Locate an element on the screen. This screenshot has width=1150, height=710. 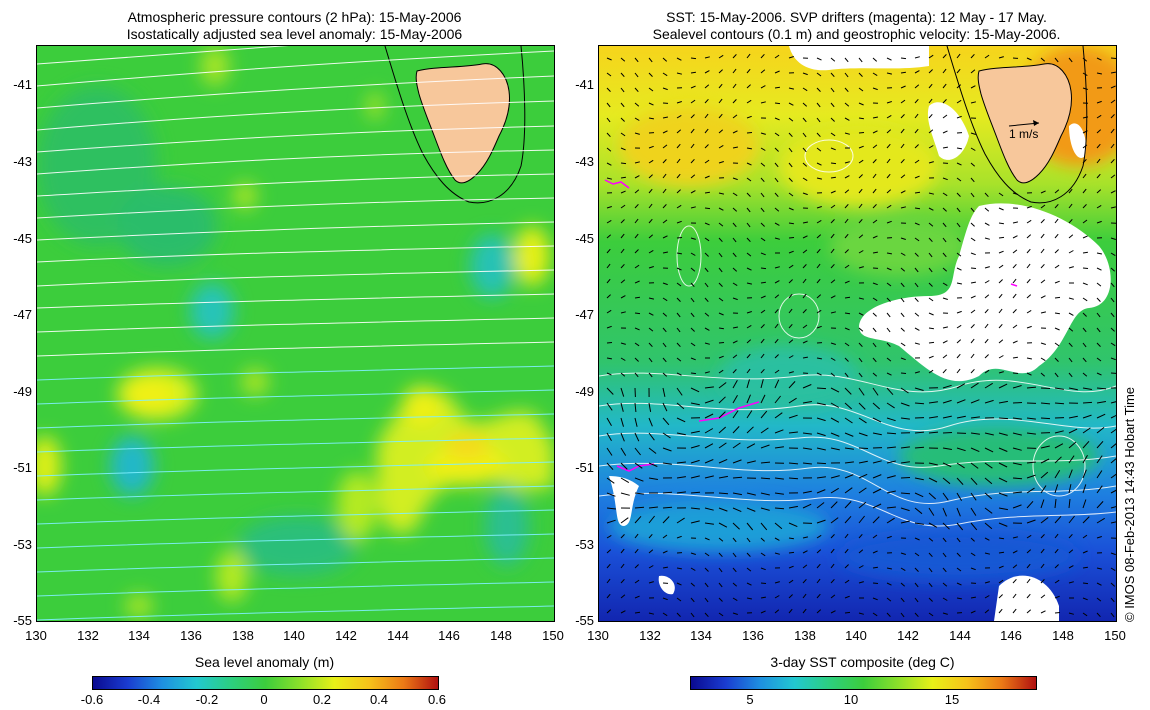
right-colorbar-label: 3-day SST composite (deg C) is located at coordinates (862, 662).